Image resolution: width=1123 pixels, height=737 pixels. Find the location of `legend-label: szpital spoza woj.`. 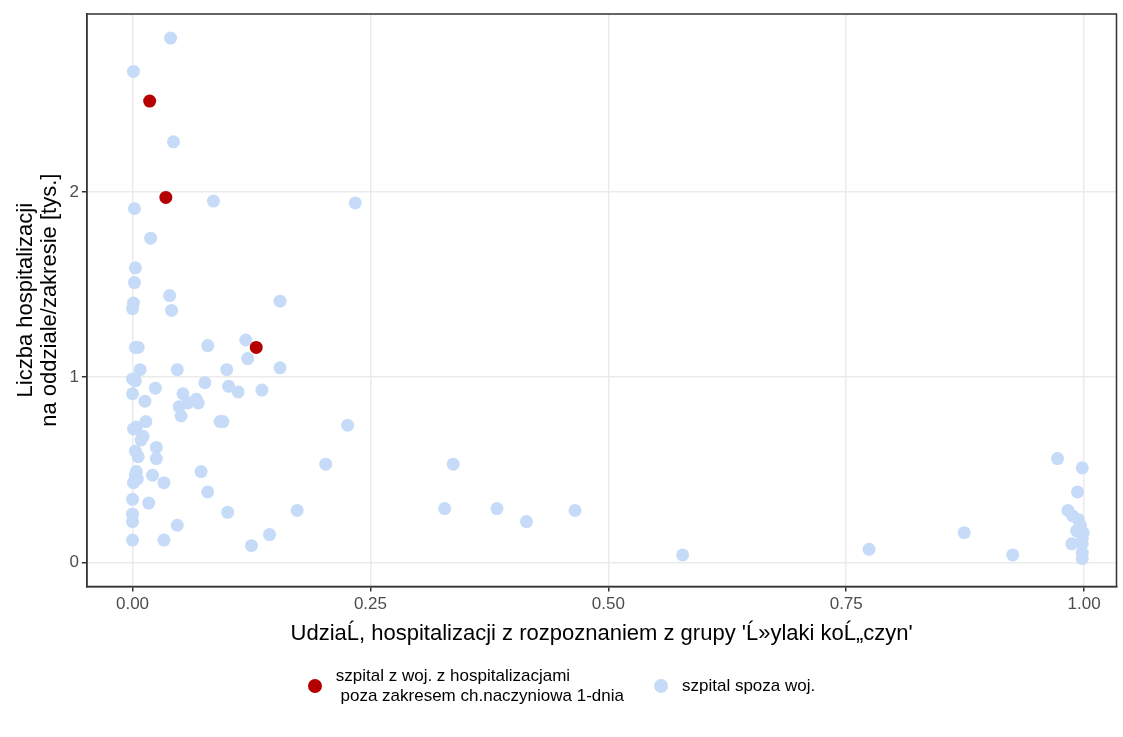

legend-label: szpital spoza woj. is located at coordinates (748, 686).